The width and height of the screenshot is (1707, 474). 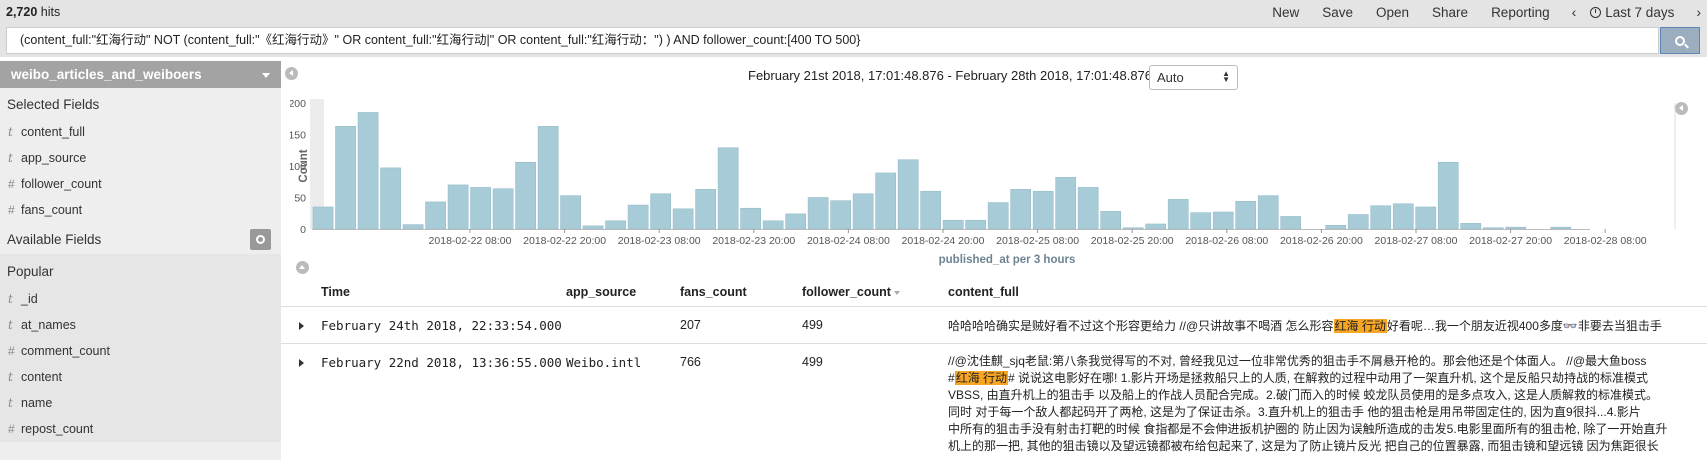 I want to click on field-item-follower-count: # follower_count, so click(x=140, y=184).